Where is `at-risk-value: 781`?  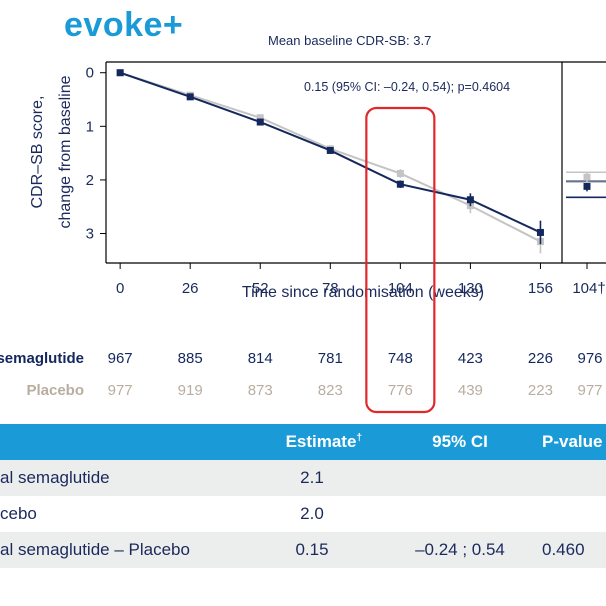 at-risk-value: 781 is located at coordinates (330, 358).